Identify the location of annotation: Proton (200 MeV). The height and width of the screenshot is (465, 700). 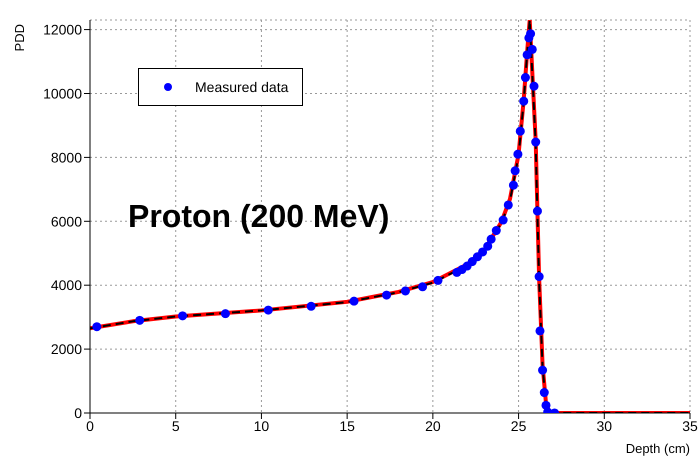
(259, 216).